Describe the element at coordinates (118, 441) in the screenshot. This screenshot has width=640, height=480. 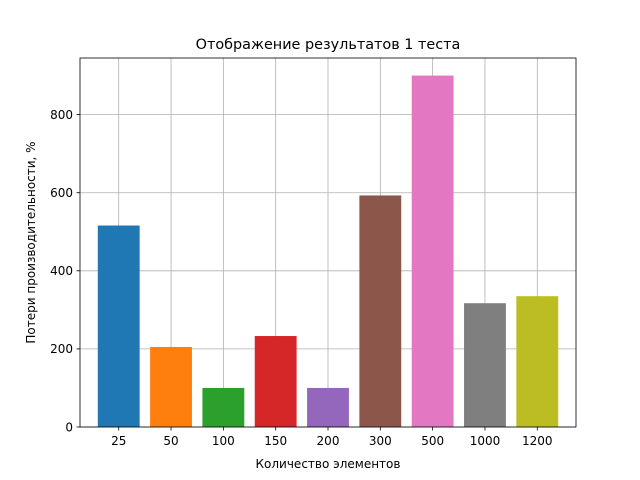
I see `x-tick-label: 25` at that location.